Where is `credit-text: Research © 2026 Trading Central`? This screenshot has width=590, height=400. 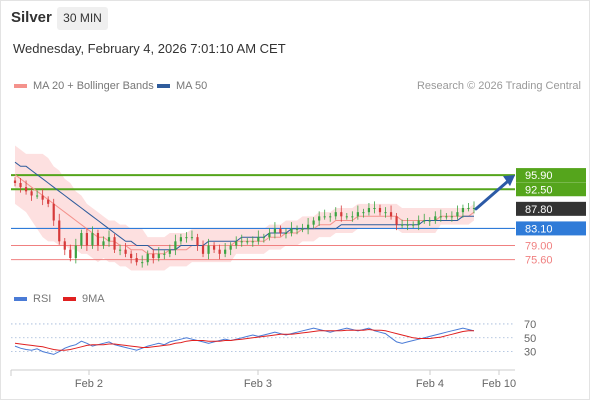
credit-text: Research © 2026 Trading Central is located at coordinates (498, 86).